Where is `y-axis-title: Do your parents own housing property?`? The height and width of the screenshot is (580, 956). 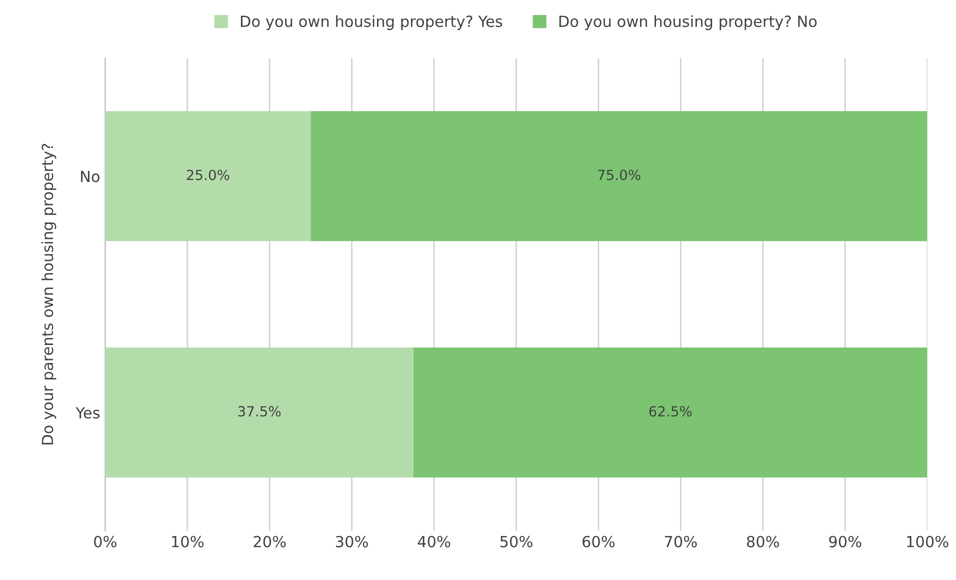 y-axis-title: Do your parents own housing property? is located at coordinates (48, 294).